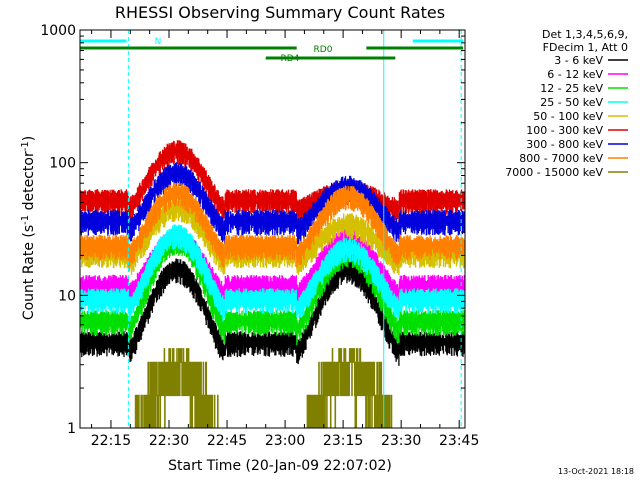 The height and width of the screenshot is (480, 640). I want to click on legend-label-0: 3 - 6 keV, so click(578, 60).